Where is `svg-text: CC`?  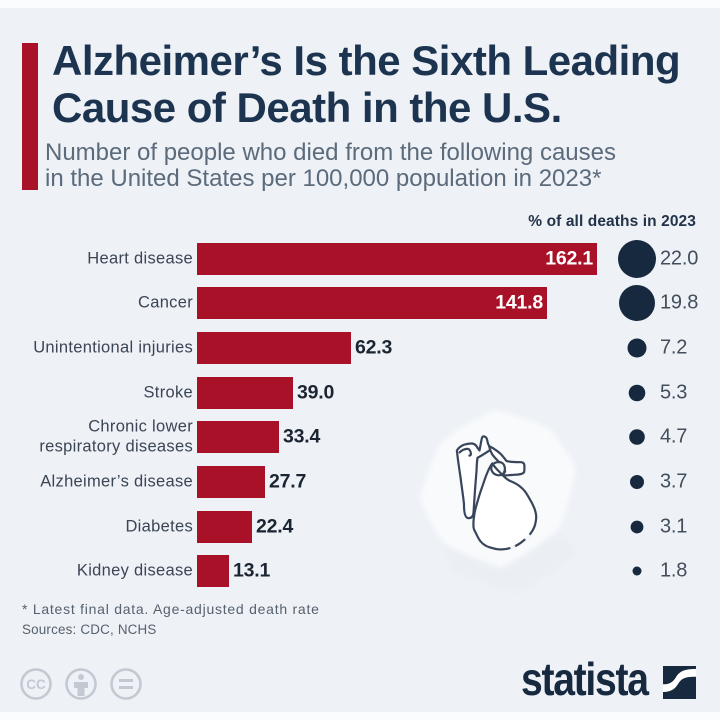
svg-text: CC is located at coordinates (36, 684).